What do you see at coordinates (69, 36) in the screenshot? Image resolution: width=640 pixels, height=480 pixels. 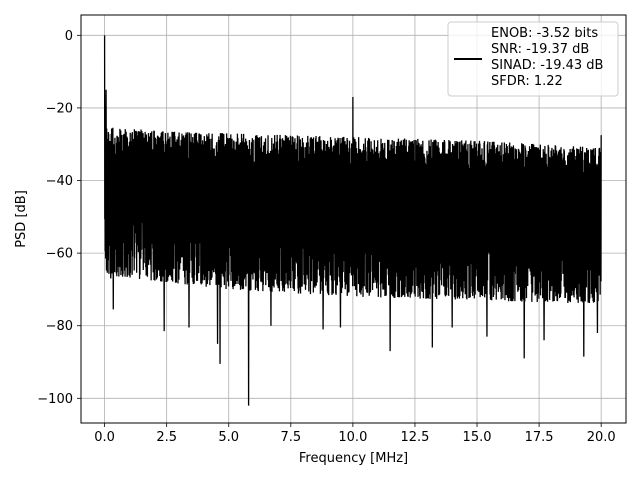 I see `y-tick-label: 0` at bounding box center [69, 36].